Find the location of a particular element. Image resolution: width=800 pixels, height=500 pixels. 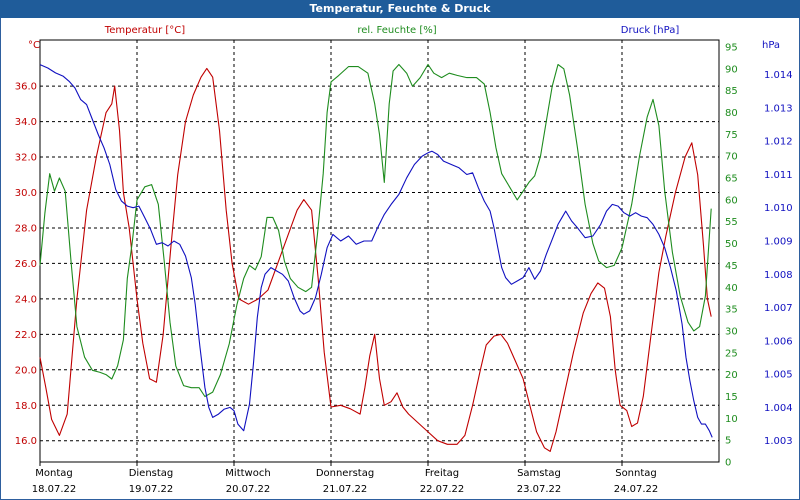

humidity-tick-label: 80 is located at coordinates (731, 113).